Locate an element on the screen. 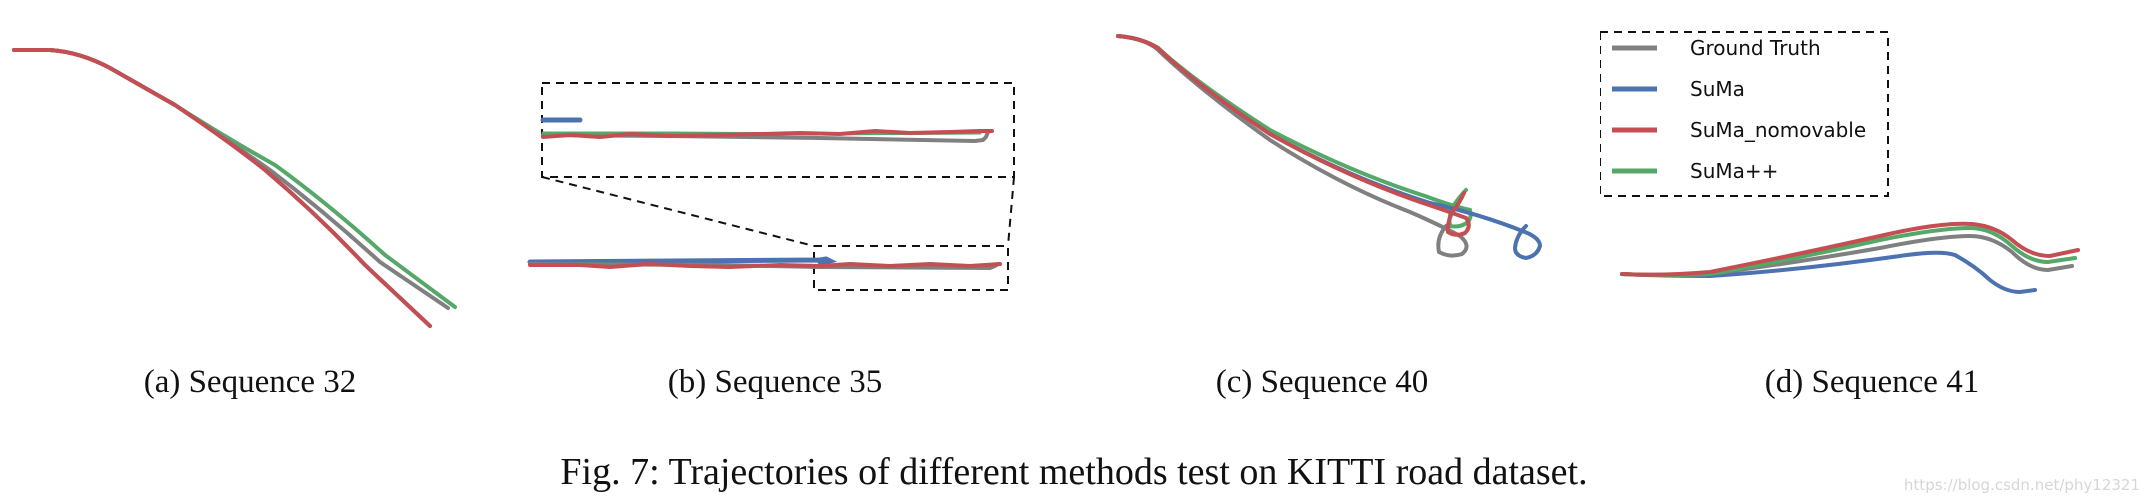 The image size is (2148, 500). legend-label: SuMa is located at coordinates (1717, 89).